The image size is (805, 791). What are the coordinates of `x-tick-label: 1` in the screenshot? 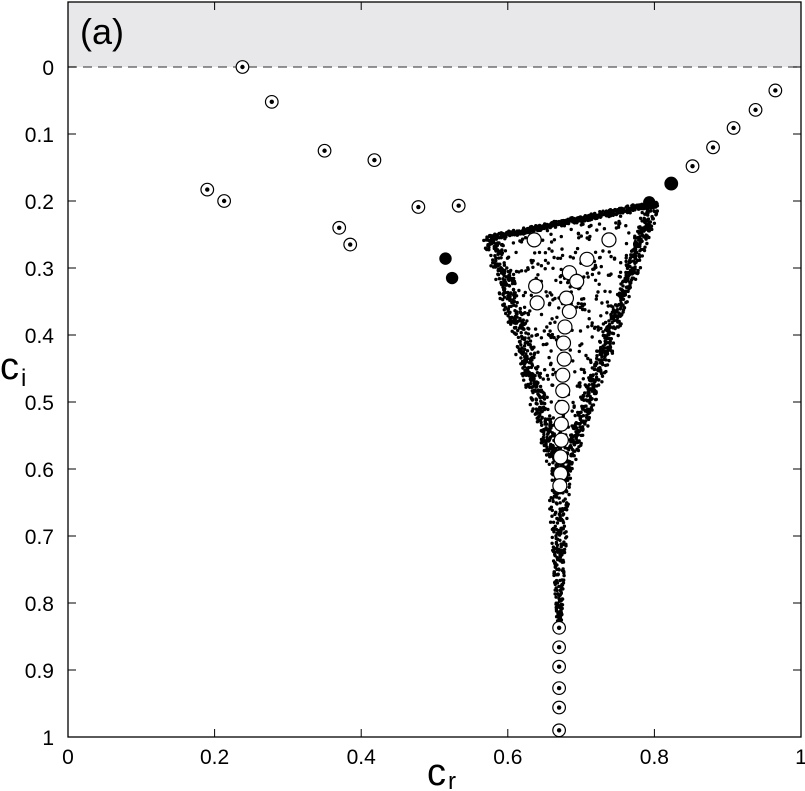 It's located at (800, 757).